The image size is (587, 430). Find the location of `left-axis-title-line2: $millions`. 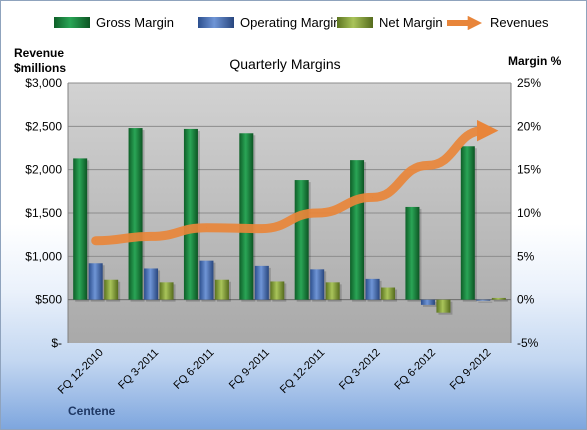

left-axis-title-line2: $millions is located at coordinates (40, 68).